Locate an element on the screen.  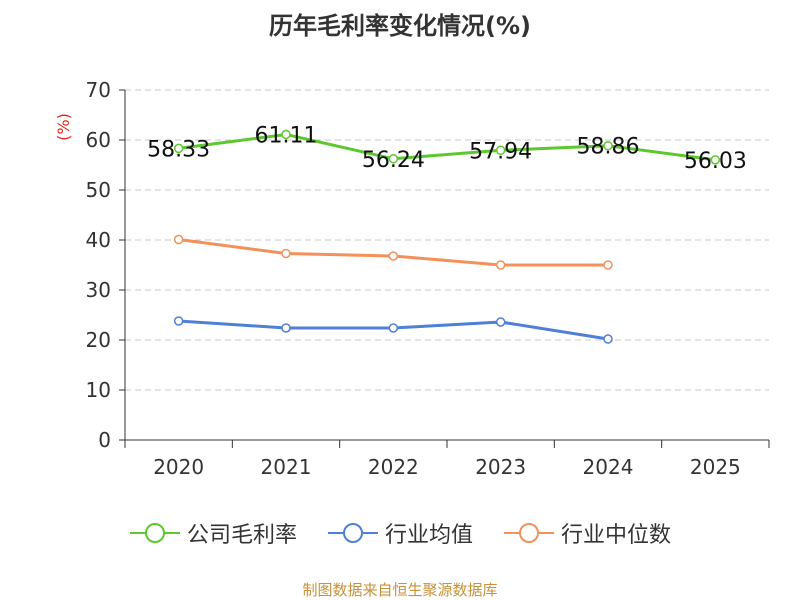
data-labels: 58.33 61.11 56.24 57.94 58.86 56.03 is located at coordinates (447, 148).